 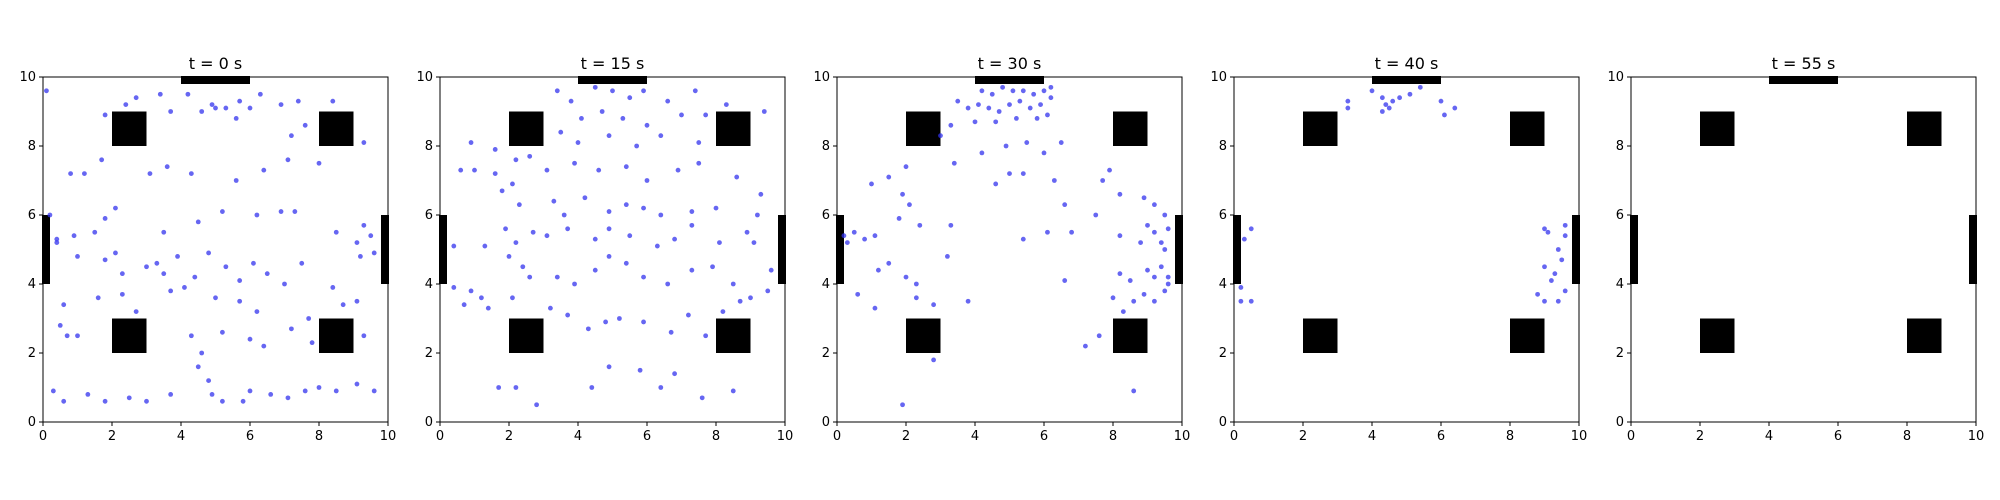 What do you see at coordinates (821, 77) in the screenshot?
I see `y-tick-label: 10` at bounding box center [821, 77].